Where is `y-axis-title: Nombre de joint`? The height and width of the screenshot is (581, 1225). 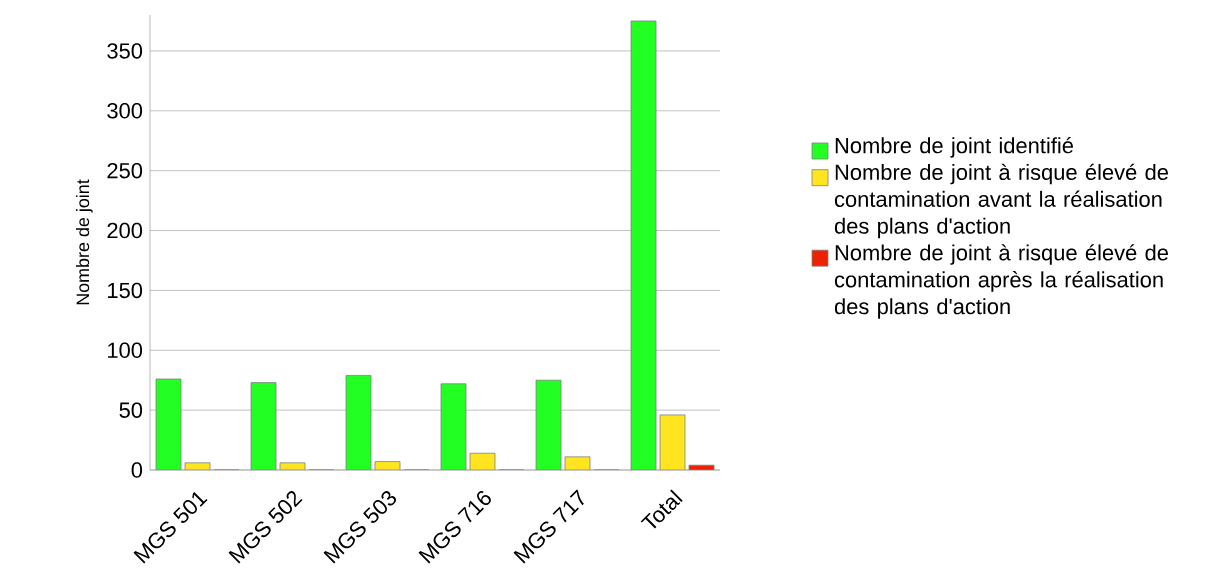 y-axis-title: Nombre de joint is located at coordinates (84, 242).